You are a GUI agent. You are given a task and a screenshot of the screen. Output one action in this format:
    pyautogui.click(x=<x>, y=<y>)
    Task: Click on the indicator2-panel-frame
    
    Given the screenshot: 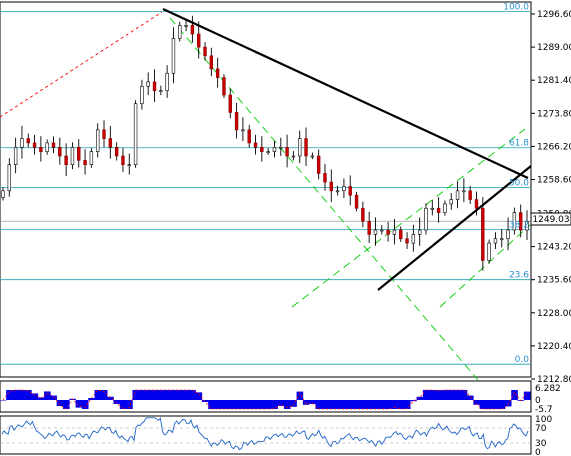 What is the action you would take?
    pyautogui.click(x=266, y=435)
    